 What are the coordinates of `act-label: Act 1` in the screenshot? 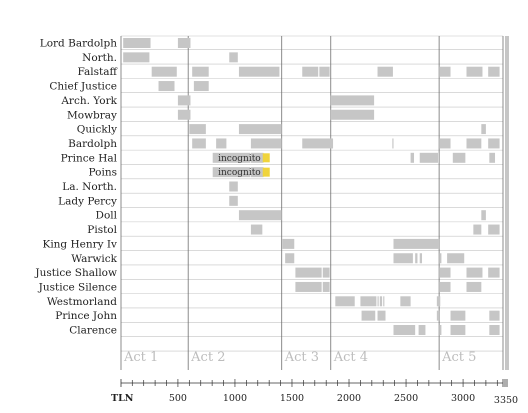 It's located at (140, 357).